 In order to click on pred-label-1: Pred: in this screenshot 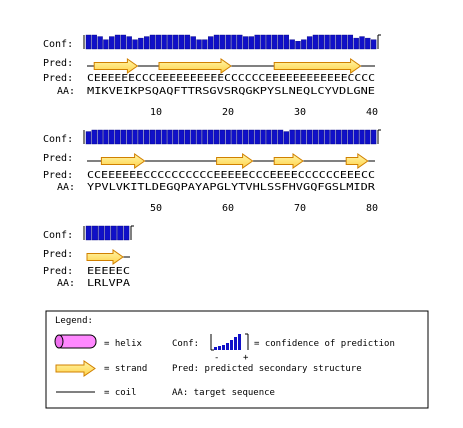, I will do `click(58, 63)`.